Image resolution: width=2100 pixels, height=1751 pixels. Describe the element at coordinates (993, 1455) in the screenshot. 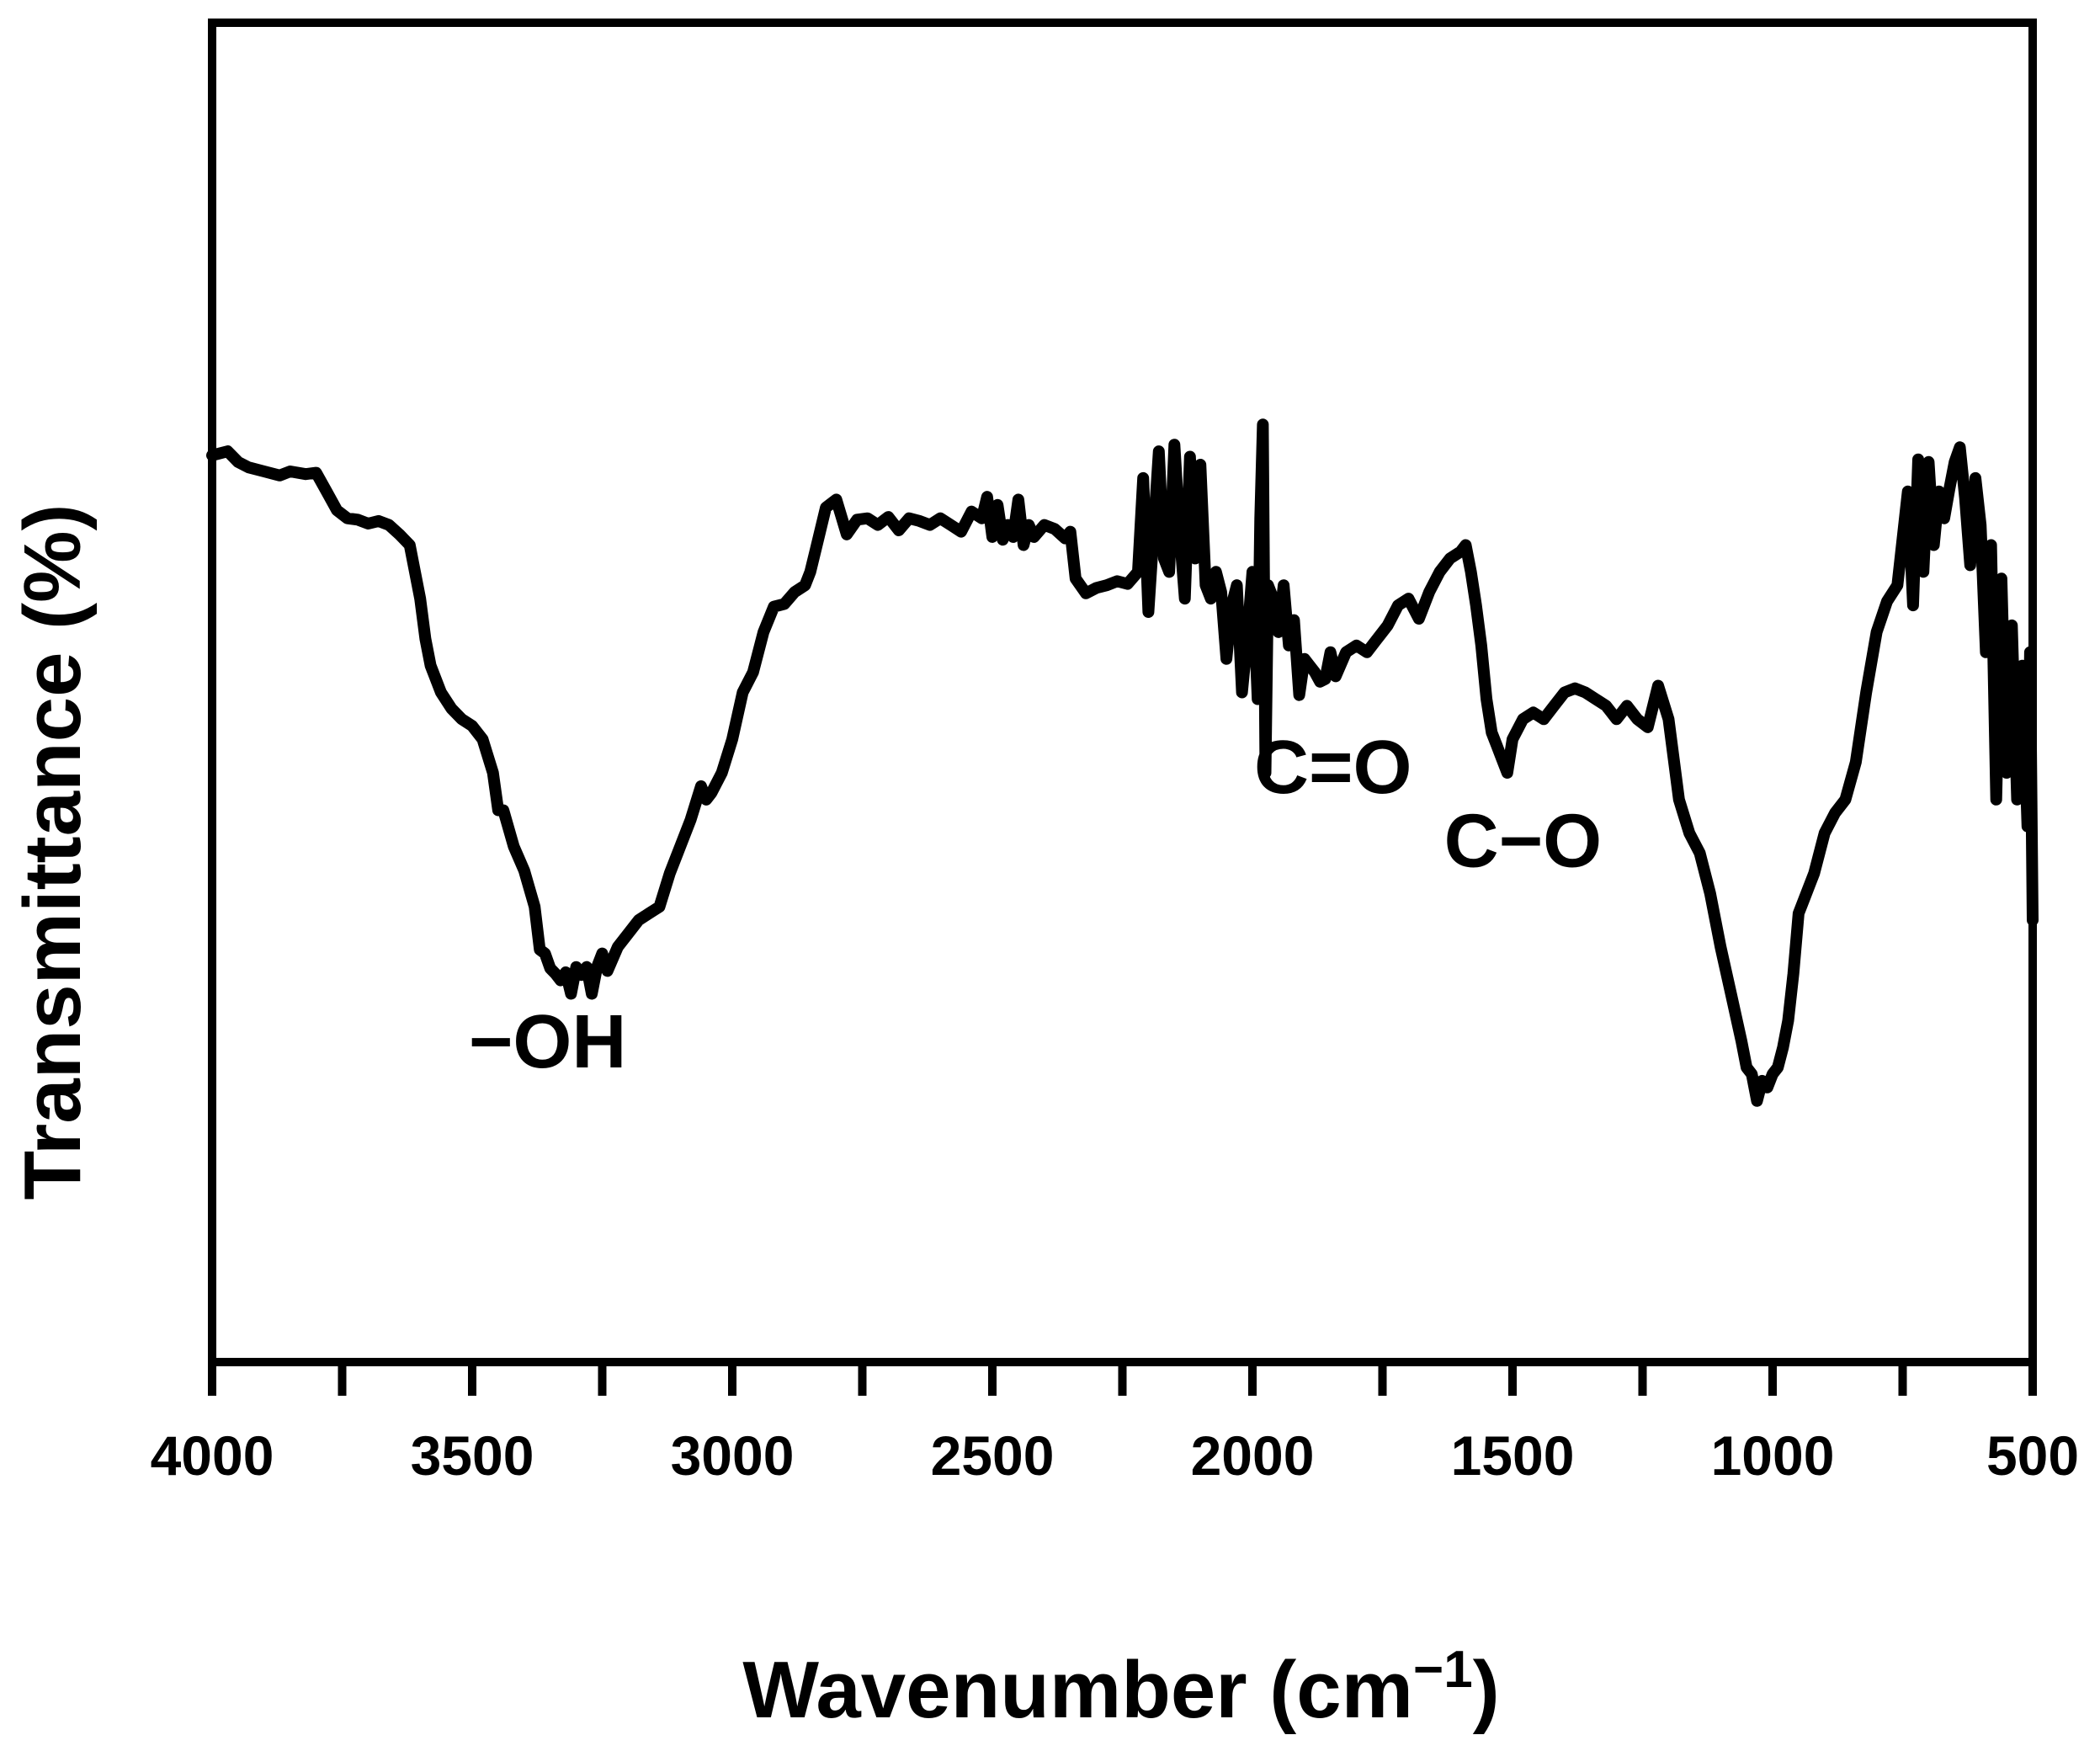

I see `x-tick-label: 2500` at that location.